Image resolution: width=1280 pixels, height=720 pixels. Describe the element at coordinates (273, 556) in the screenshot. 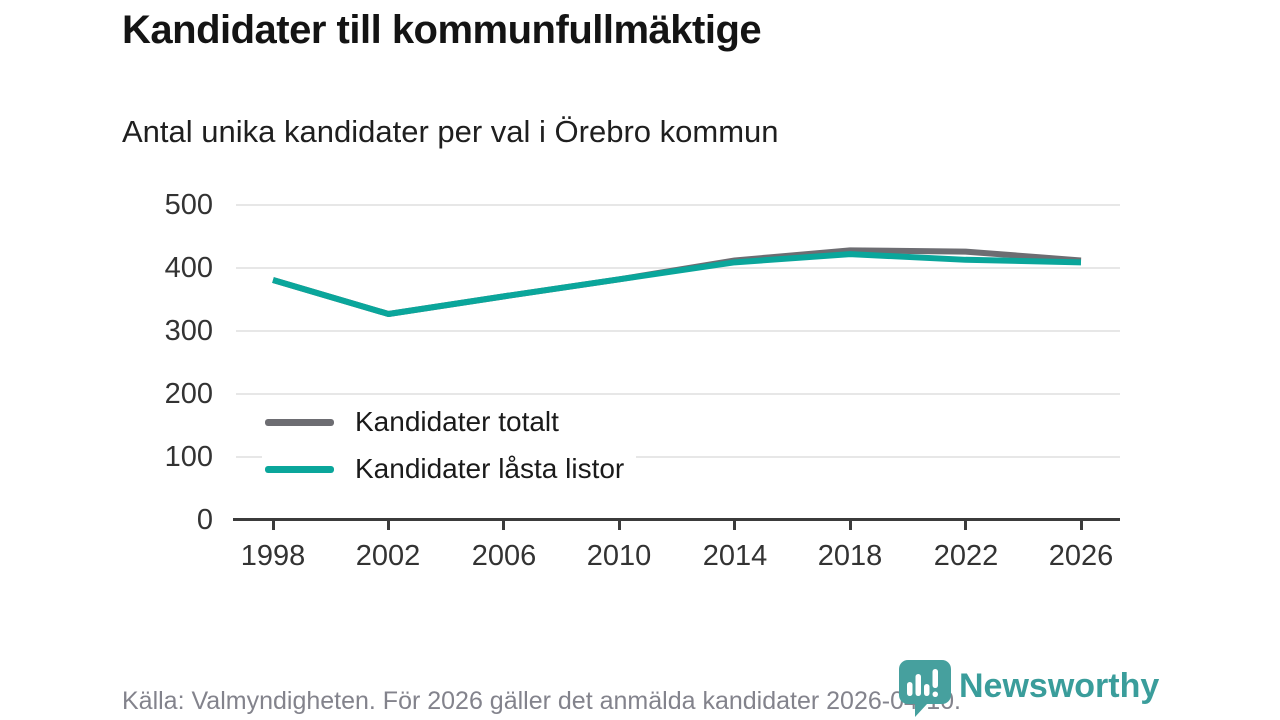

I see `x-tick-label-1998: 1998` at that location.